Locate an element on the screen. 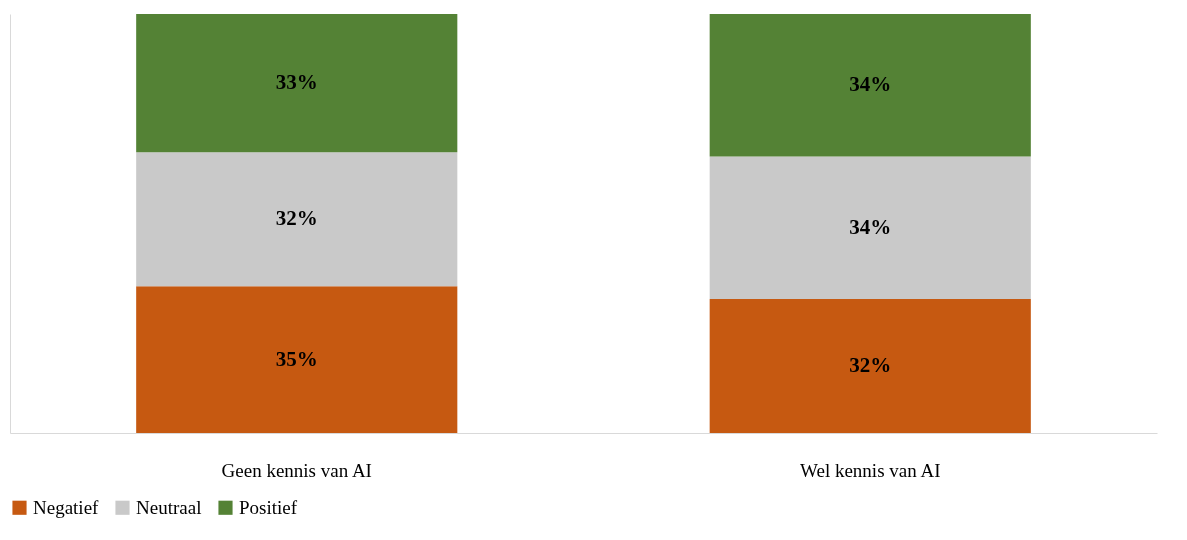 Image resolution: width=1187 pixels, height=540 pixels. data-label: 33% is located at coordinates (296, 82).